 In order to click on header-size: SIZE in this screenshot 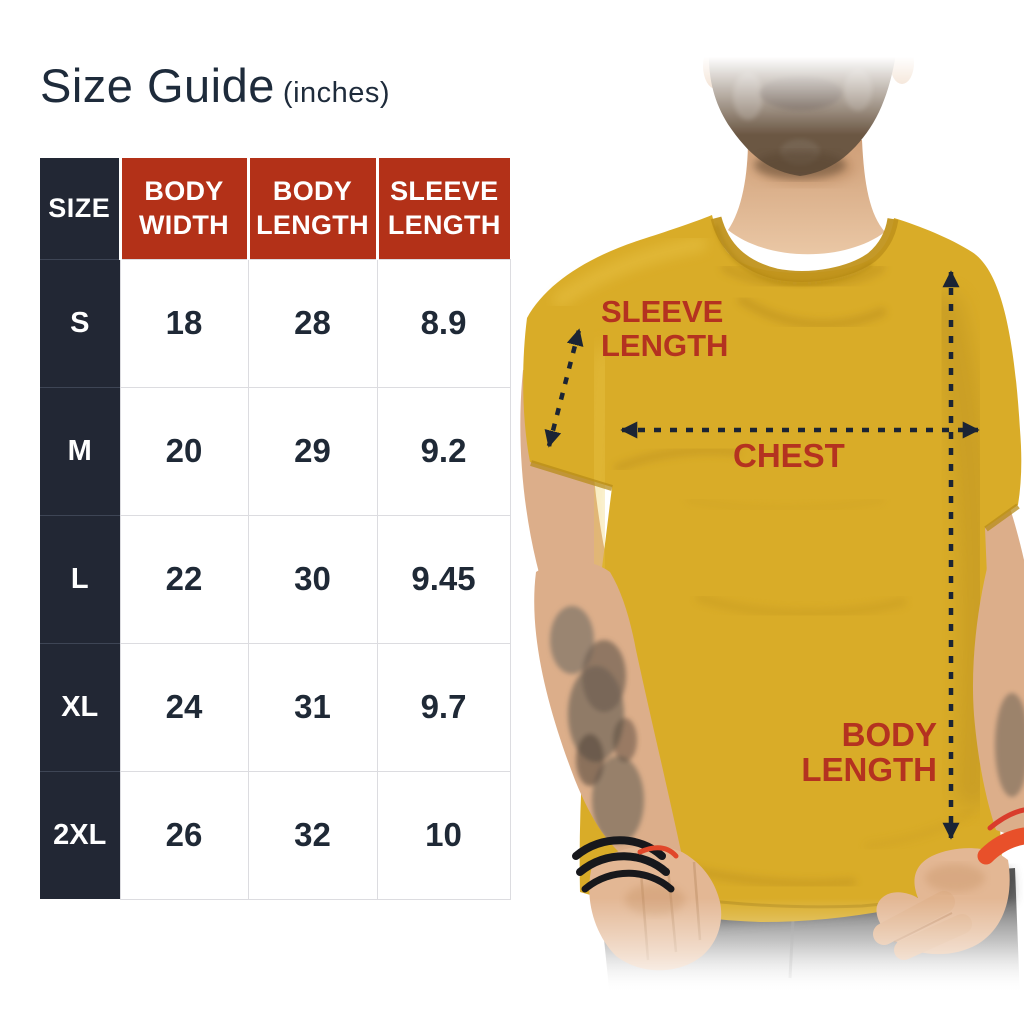, I will do `click(80, 209)`.